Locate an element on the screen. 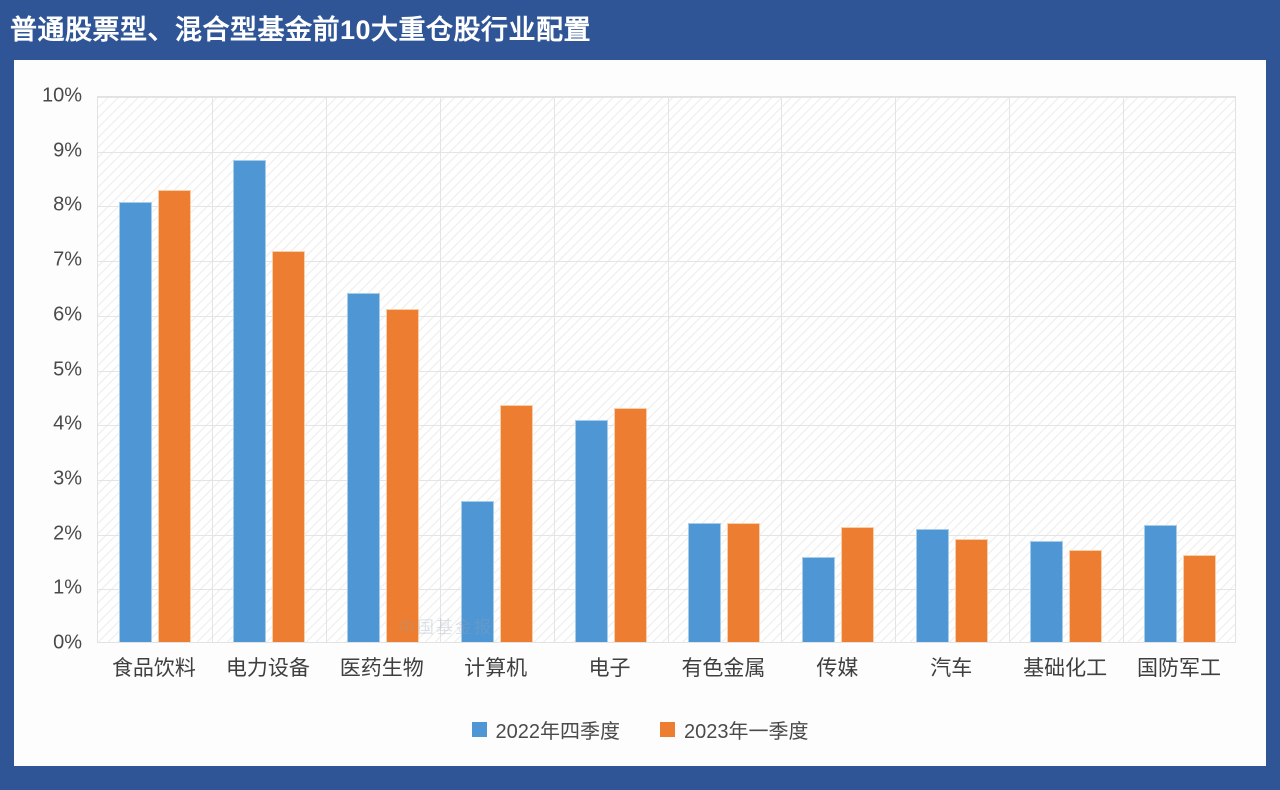 This screenshot has height=790, width=1280. y-axis: 10% 9% 8% 7% 6% 5% 4% 3% 2% 1% 0% is located at coordinates (53, 369).